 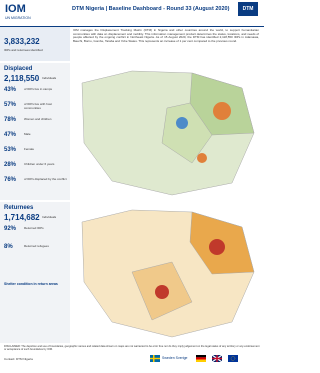 I want to click on section-title: Returnees, so click(x=19, y=208).